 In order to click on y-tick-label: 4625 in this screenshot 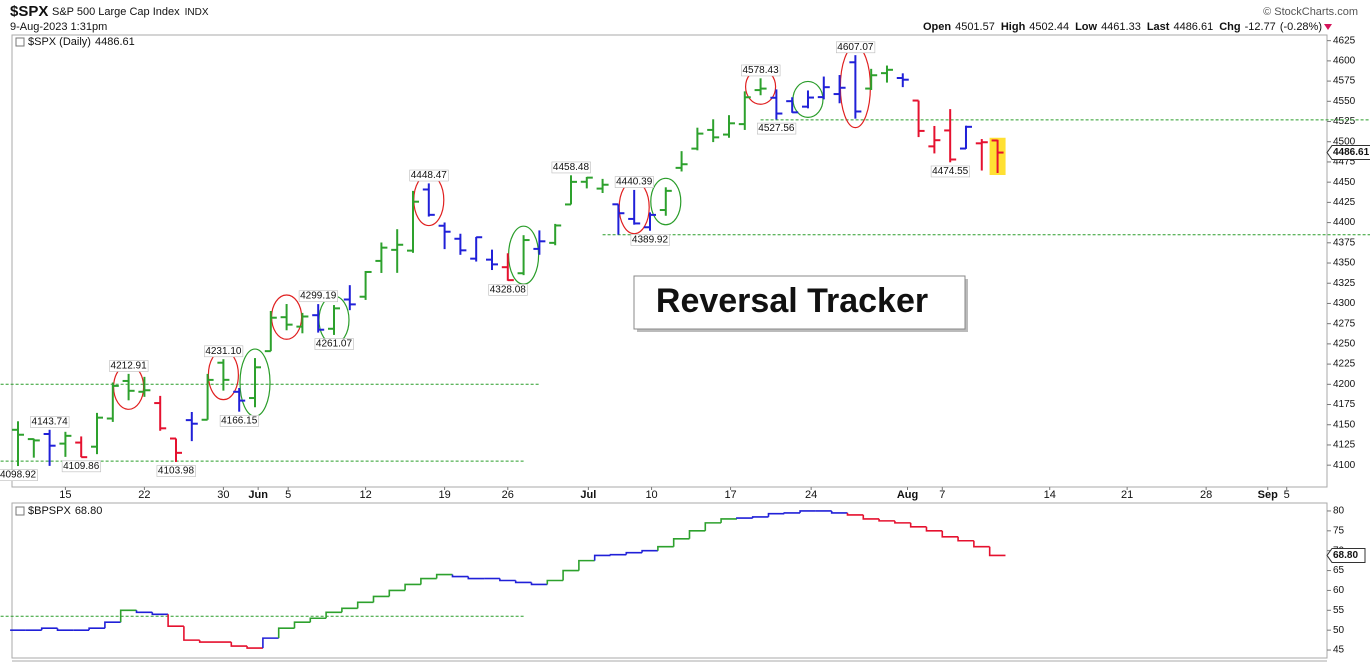, I will do `click(1344, 40)`.